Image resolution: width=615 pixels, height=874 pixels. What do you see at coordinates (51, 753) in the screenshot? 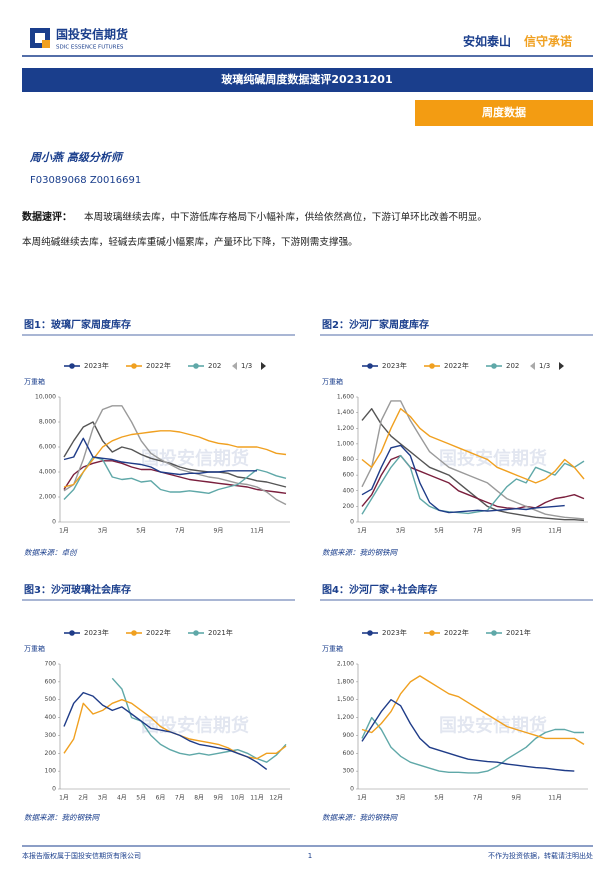
I see `y-tick-label: 200` at bounding box center [51, 753].